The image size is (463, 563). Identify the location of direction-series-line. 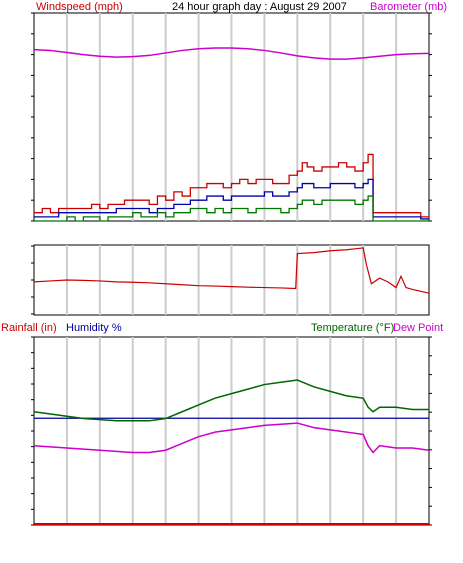
(231, 270).